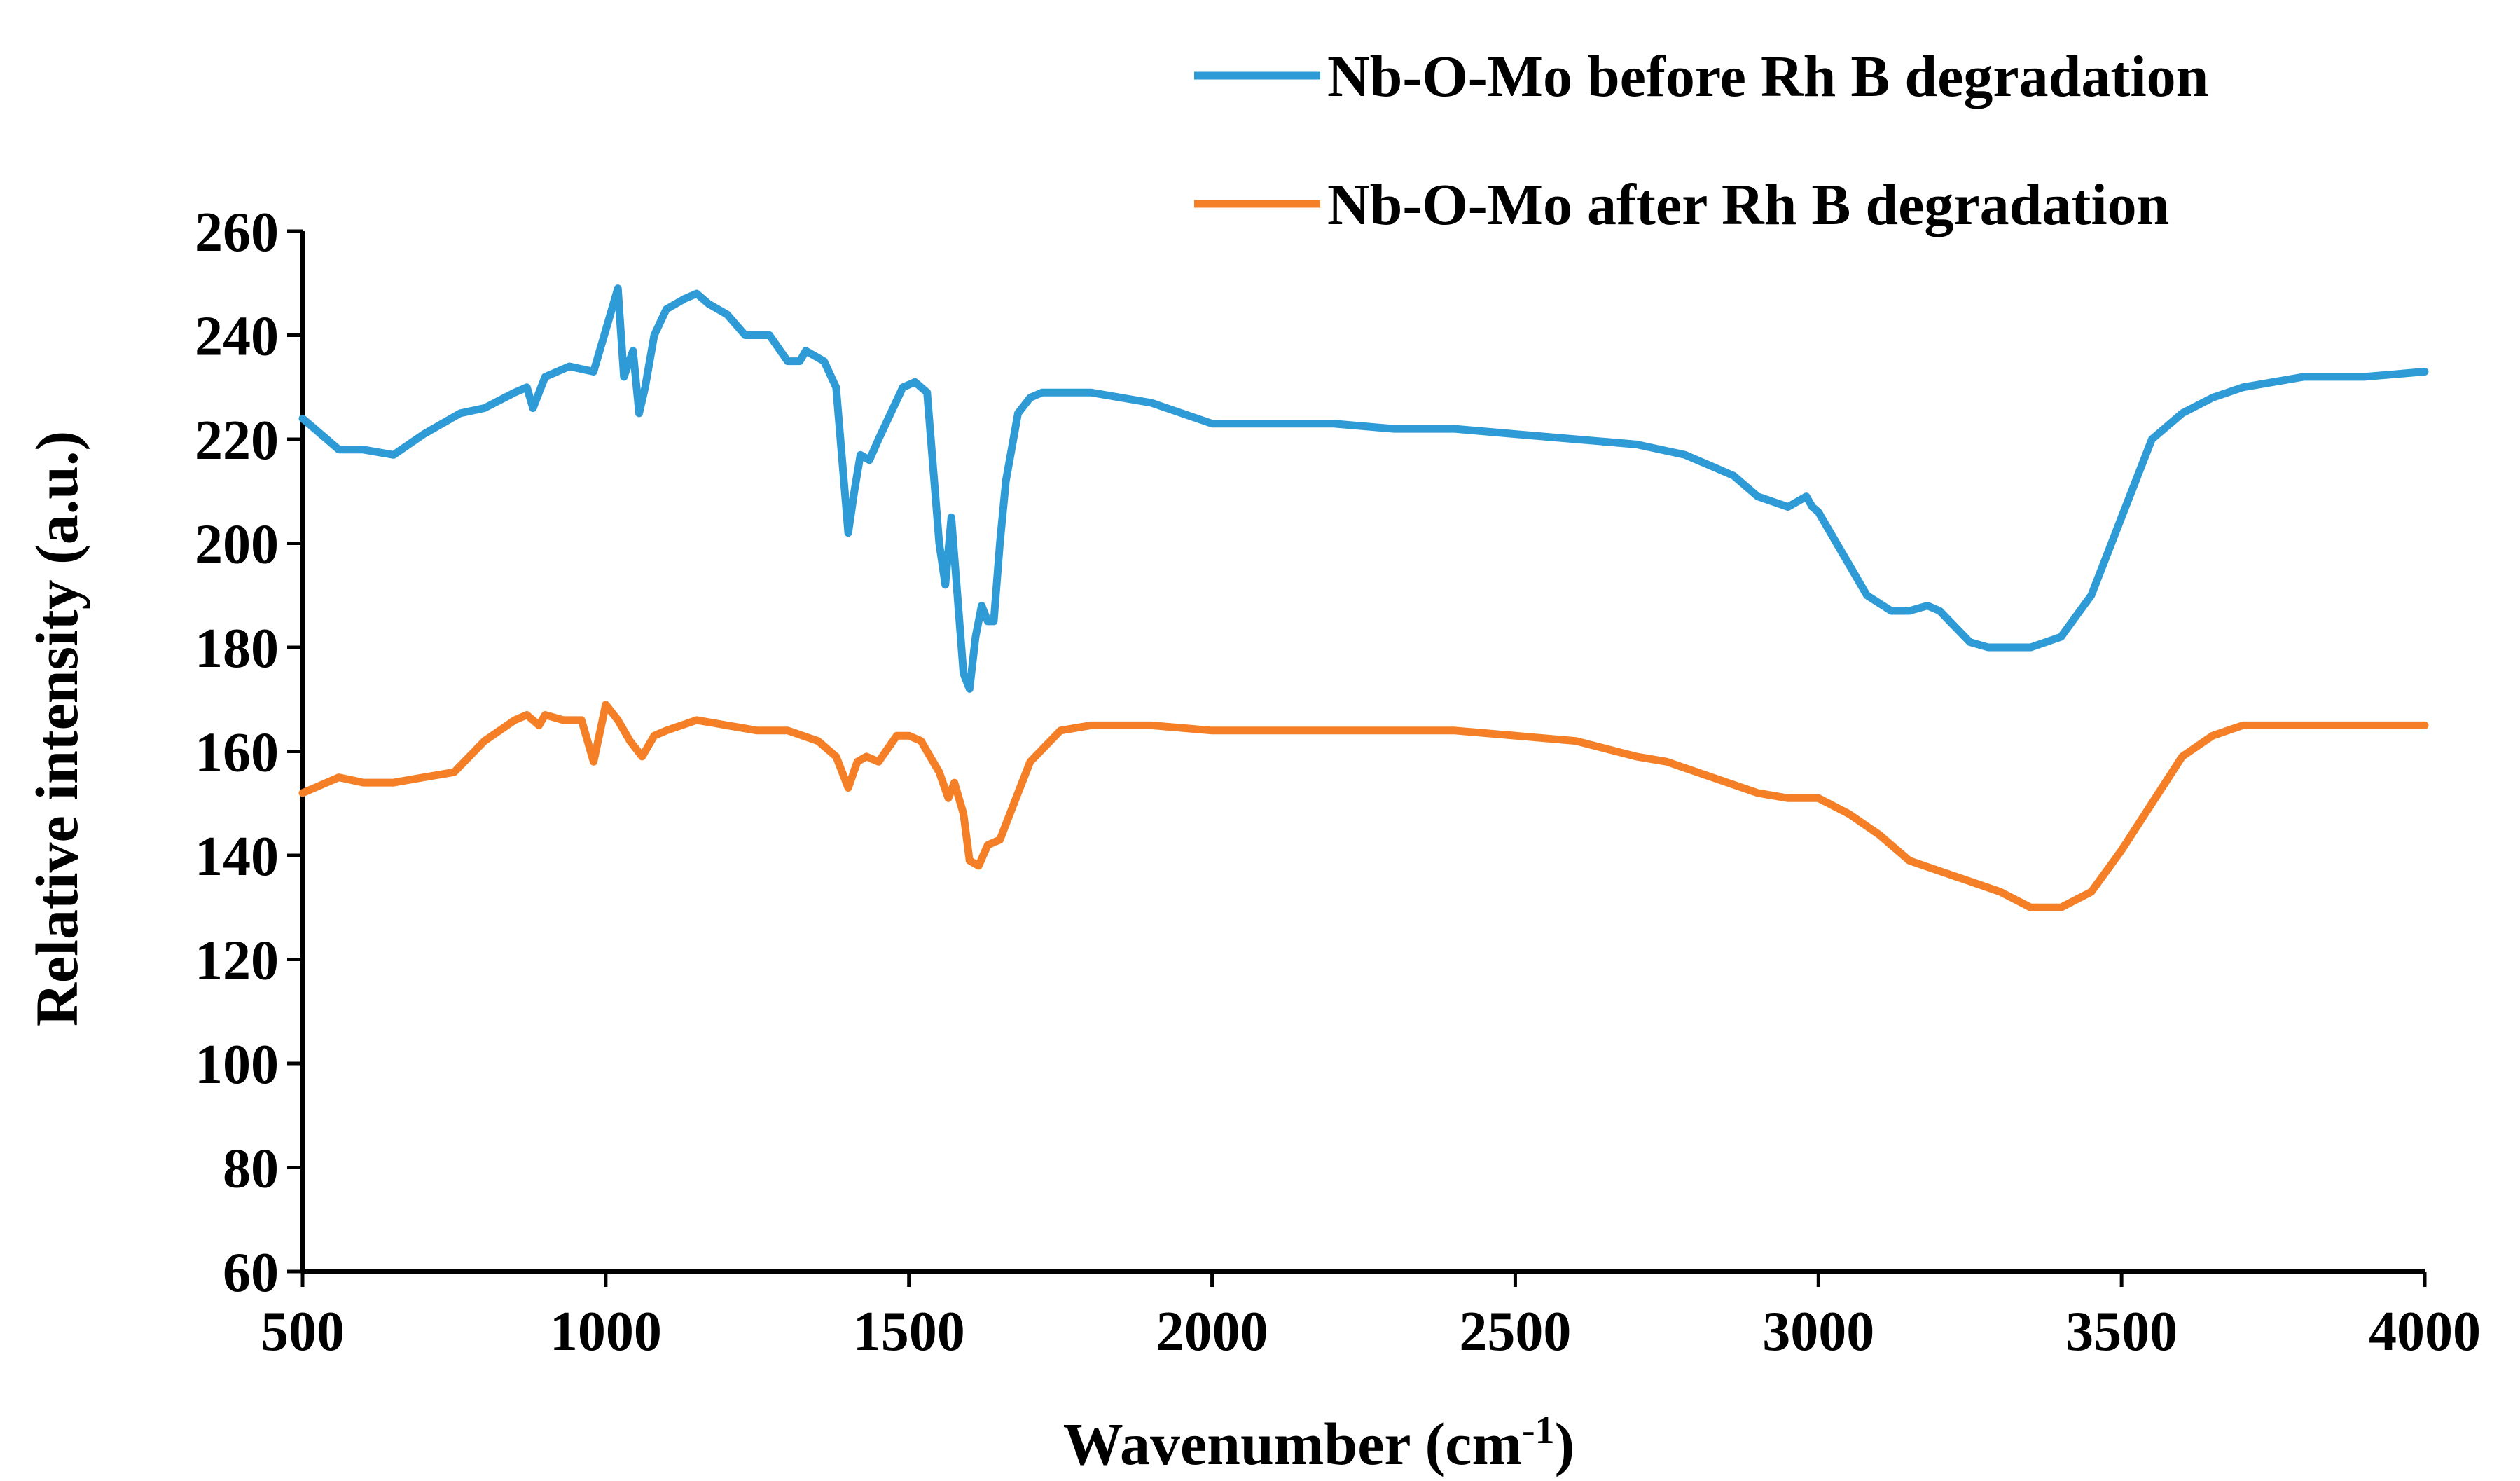 The width and height of the screenshot is (2520, 1481). What do you see at coordinates (303, 1332) in the screenshot?
I see `x-tick-label: 500` at bounding box center [303, 1332].